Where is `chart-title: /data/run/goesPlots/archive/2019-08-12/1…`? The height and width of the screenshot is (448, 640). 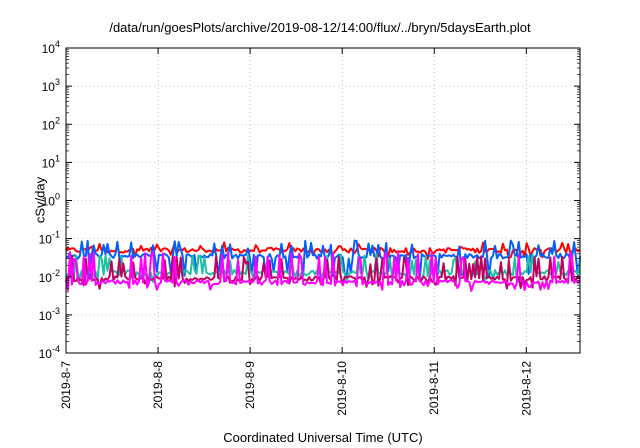 chart-title: /data/run/goesPlots/archive/2019-08-12/1… is located at coordinates (320, 27).